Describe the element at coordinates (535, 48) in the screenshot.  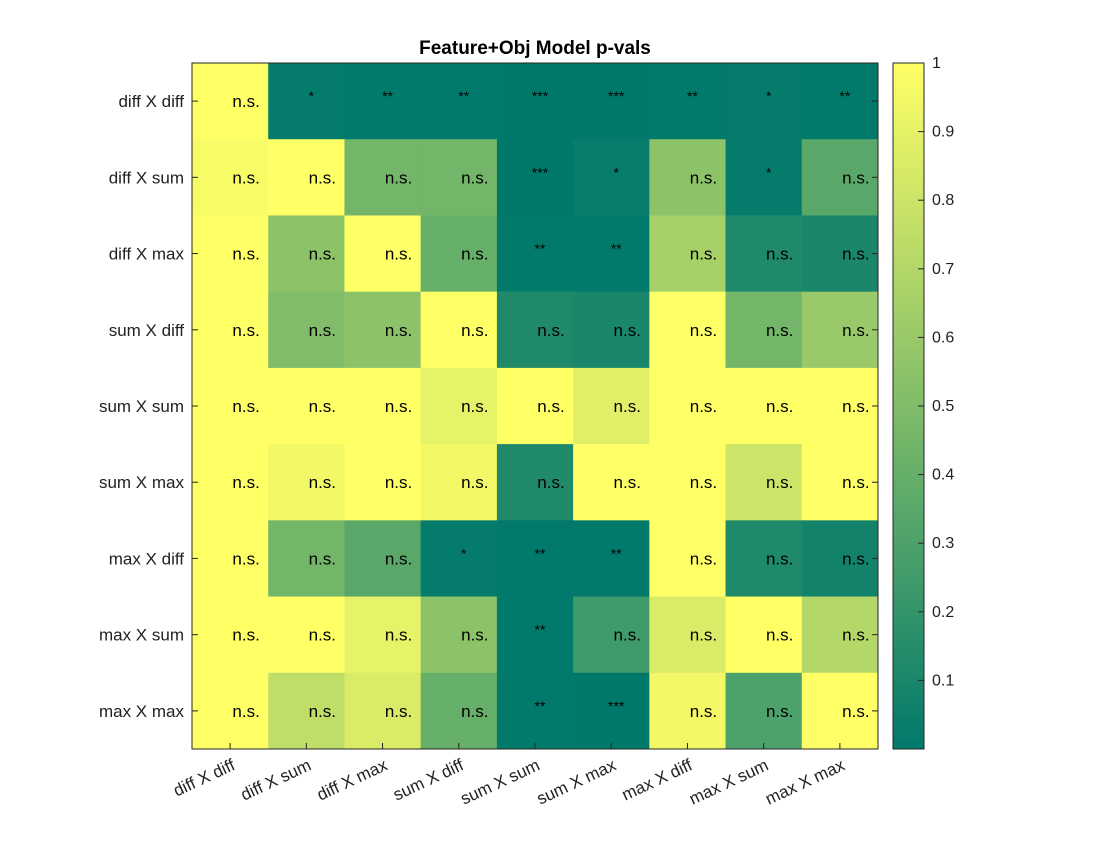
I see `chart-title: Feature+Obj Model p-vals` at that location.